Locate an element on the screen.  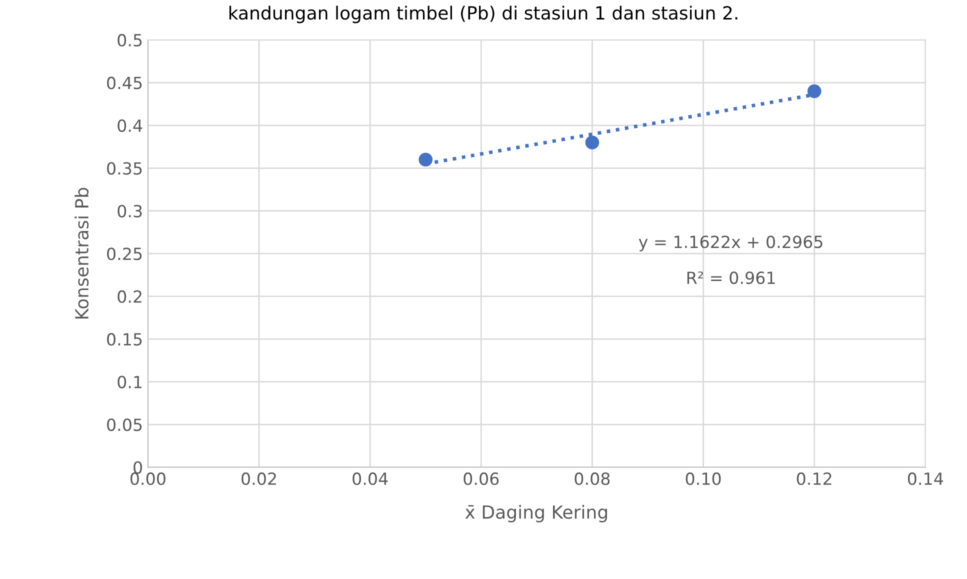
y-tick-label: 0.3 is located at coordinates (130, 211).